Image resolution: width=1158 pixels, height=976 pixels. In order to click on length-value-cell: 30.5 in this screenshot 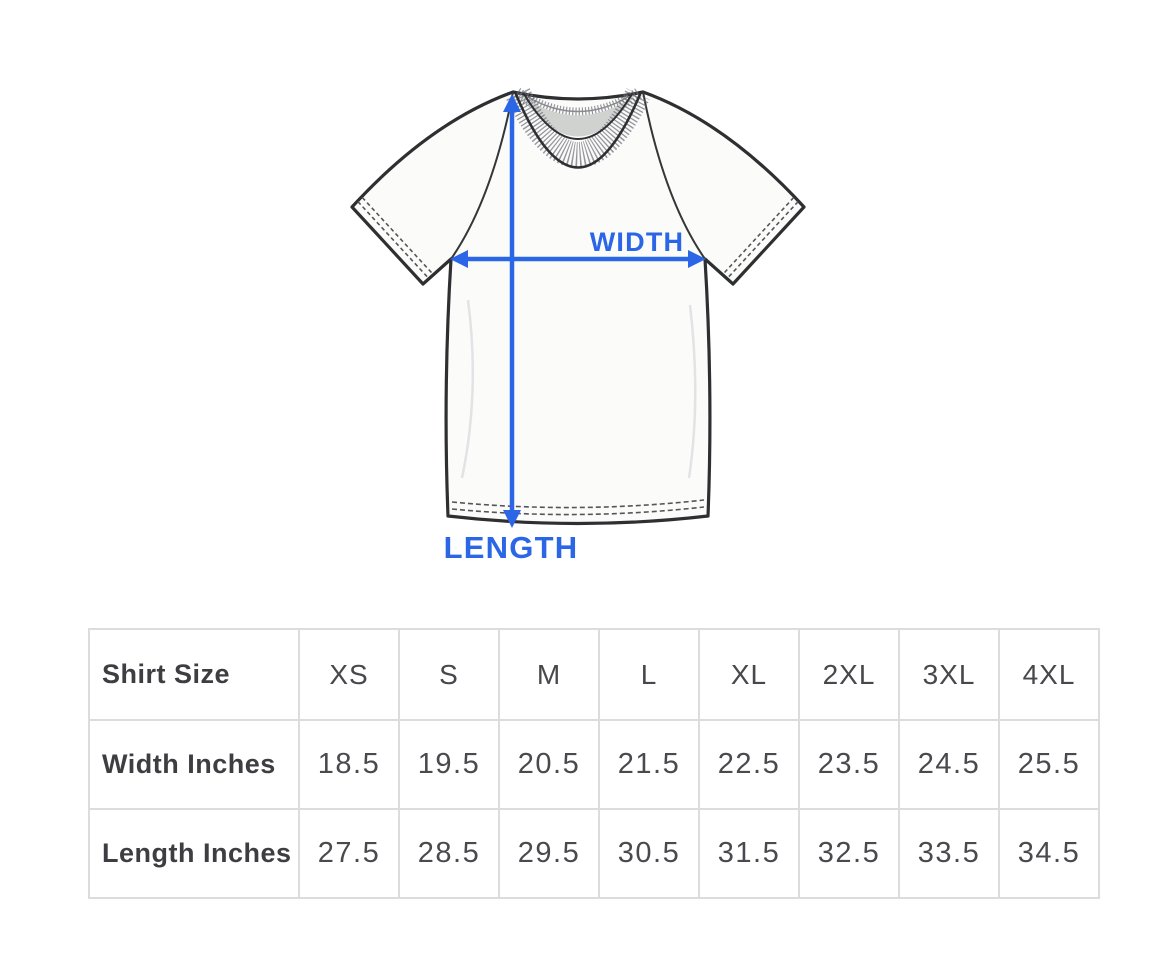, I will do `click(649, 853)`.